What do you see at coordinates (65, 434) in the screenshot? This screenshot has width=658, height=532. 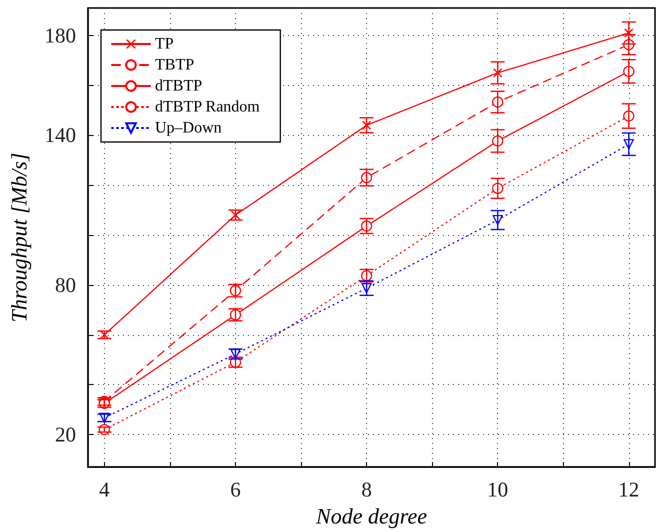 I see `y-tick-label: 20` at bounding box center [65, 434].